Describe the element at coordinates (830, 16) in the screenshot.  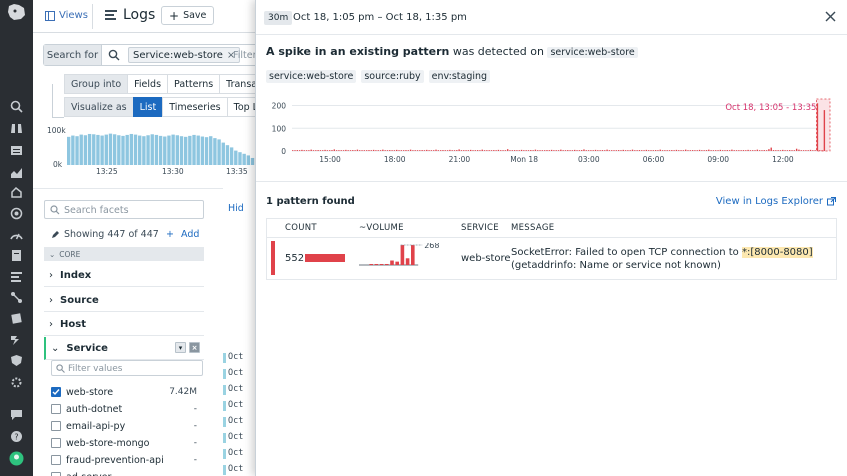
I see `close-icon` at that location.